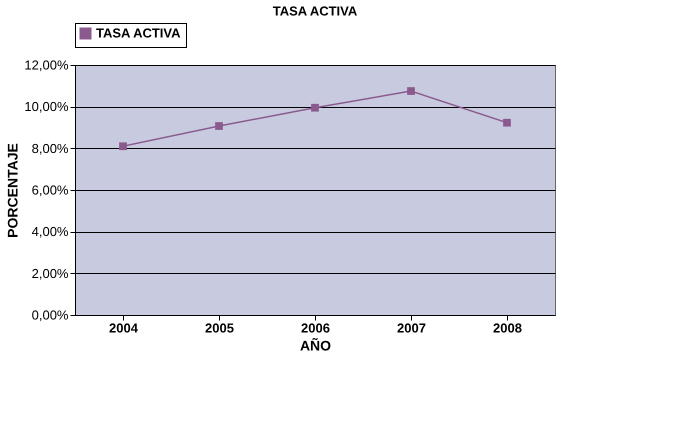 The width and height of the screenshot is (678, 442). Describe the element at coordinates (12, 190) in the screenshot. I see `y-axis-title: PORCENTAJE` at that location.